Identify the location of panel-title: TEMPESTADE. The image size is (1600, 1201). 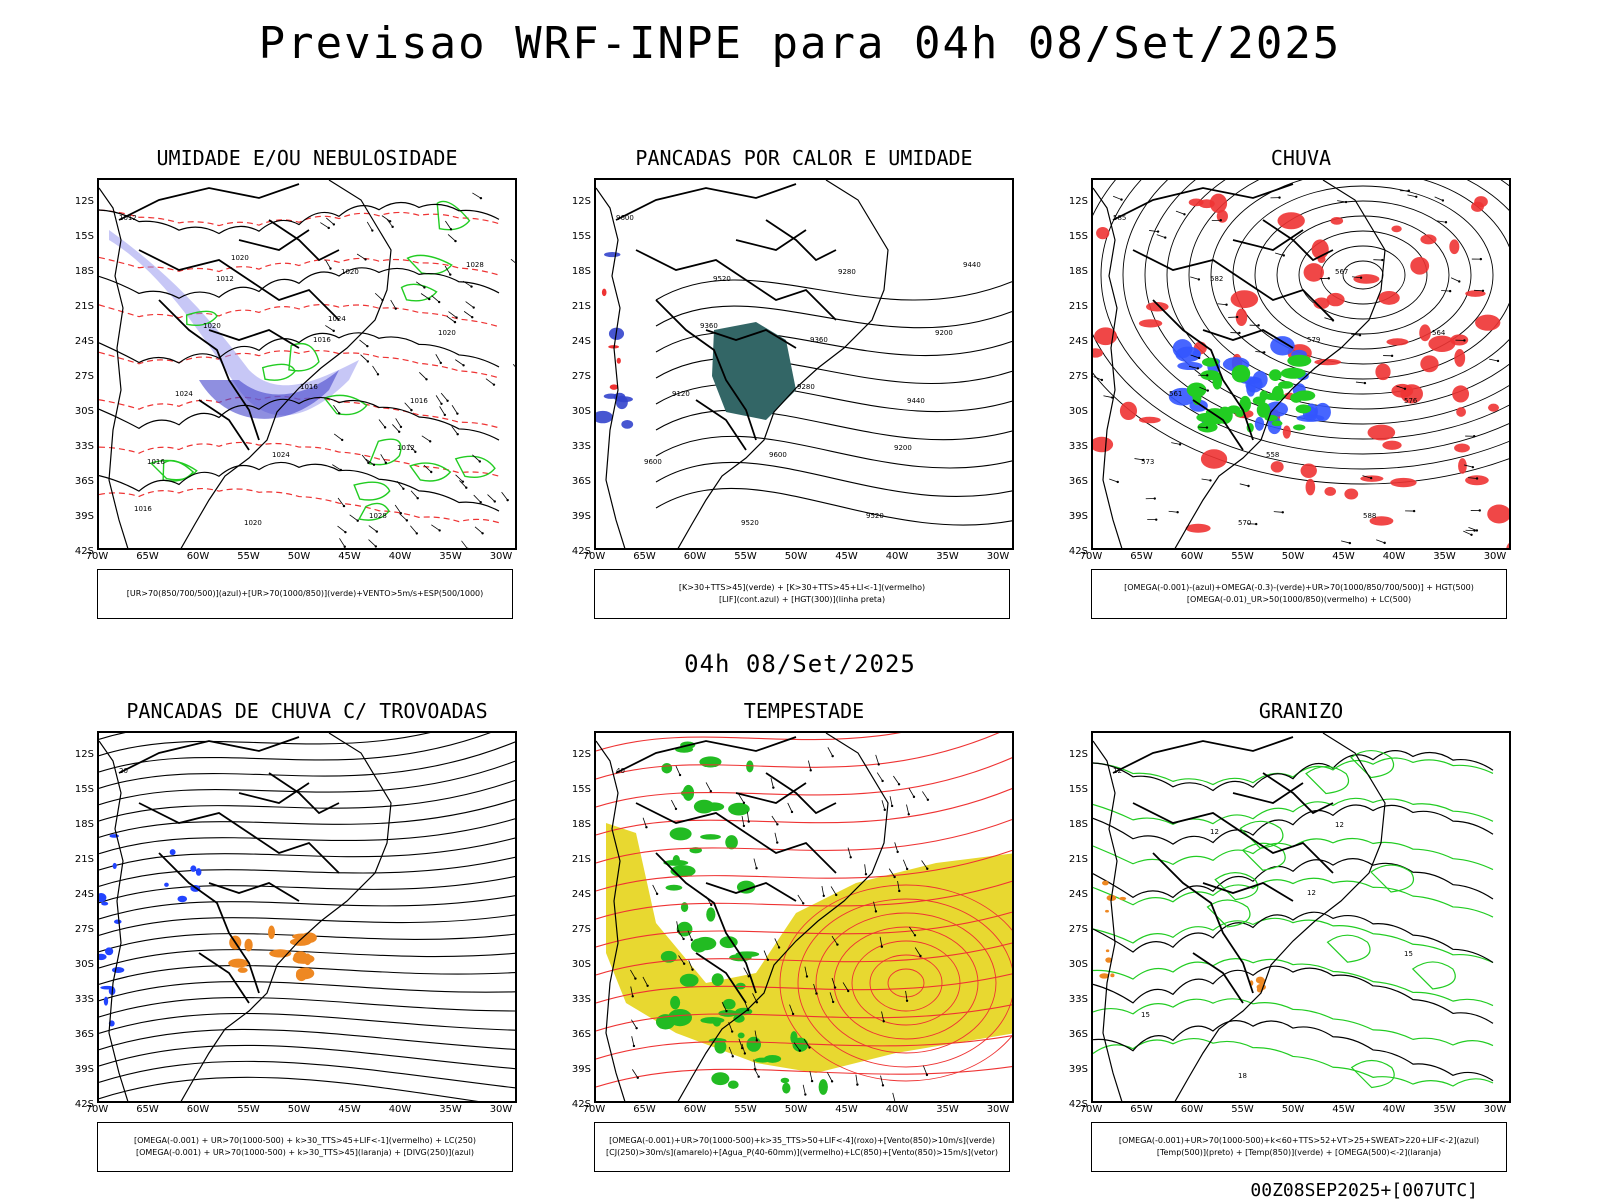
(804, 711).